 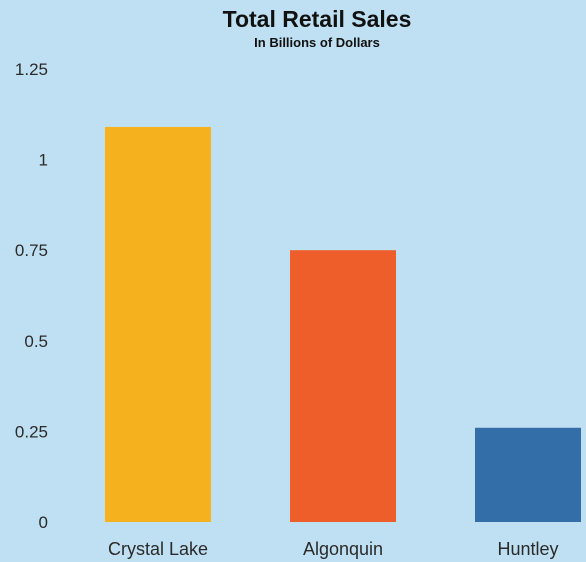 I want to click on y-tick-label: 1.25, so click(x=31, y=69).